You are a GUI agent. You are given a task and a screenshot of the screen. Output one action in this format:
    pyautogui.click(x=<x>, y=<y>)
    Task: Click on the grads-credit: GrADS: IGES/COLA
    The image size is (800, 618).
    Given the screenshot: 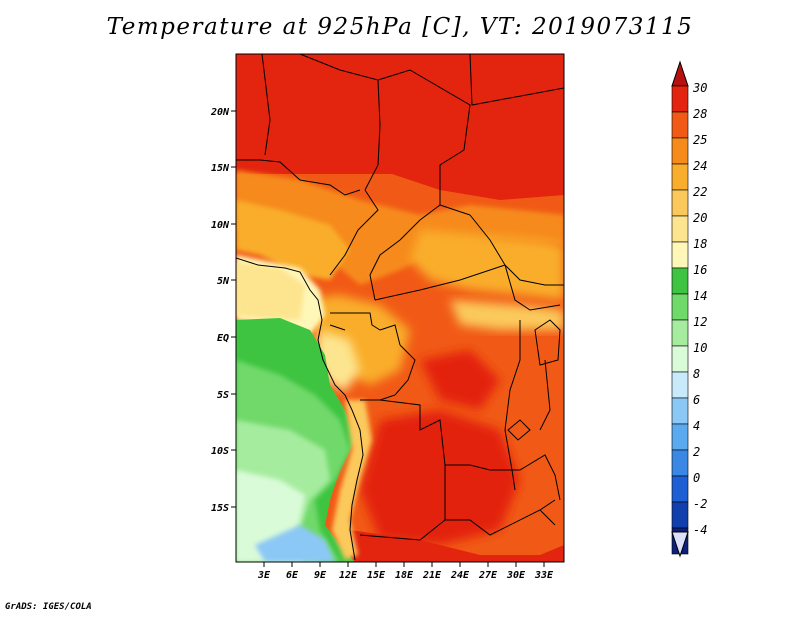 What is the action you would take?
    pyautogui.click(x=48, y=607)
    